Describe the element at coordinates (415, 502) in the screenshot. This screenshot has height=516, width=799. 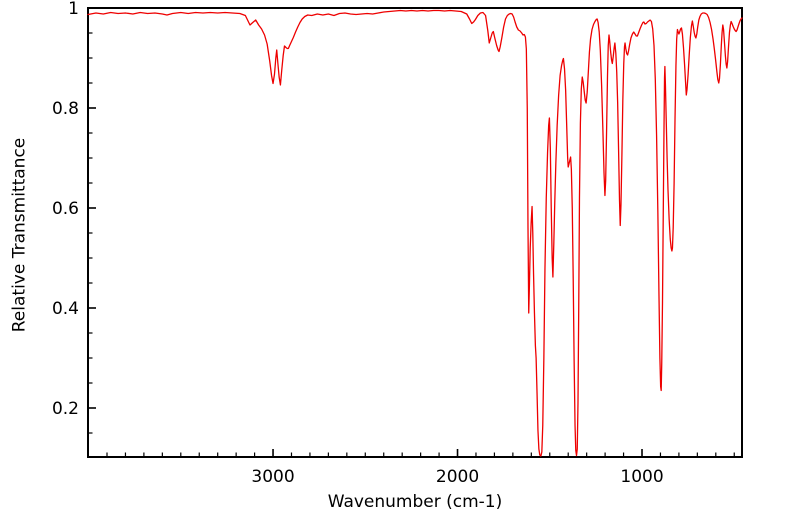
I see `x-axis-title: Wavenumber (cm-1)` at that location.